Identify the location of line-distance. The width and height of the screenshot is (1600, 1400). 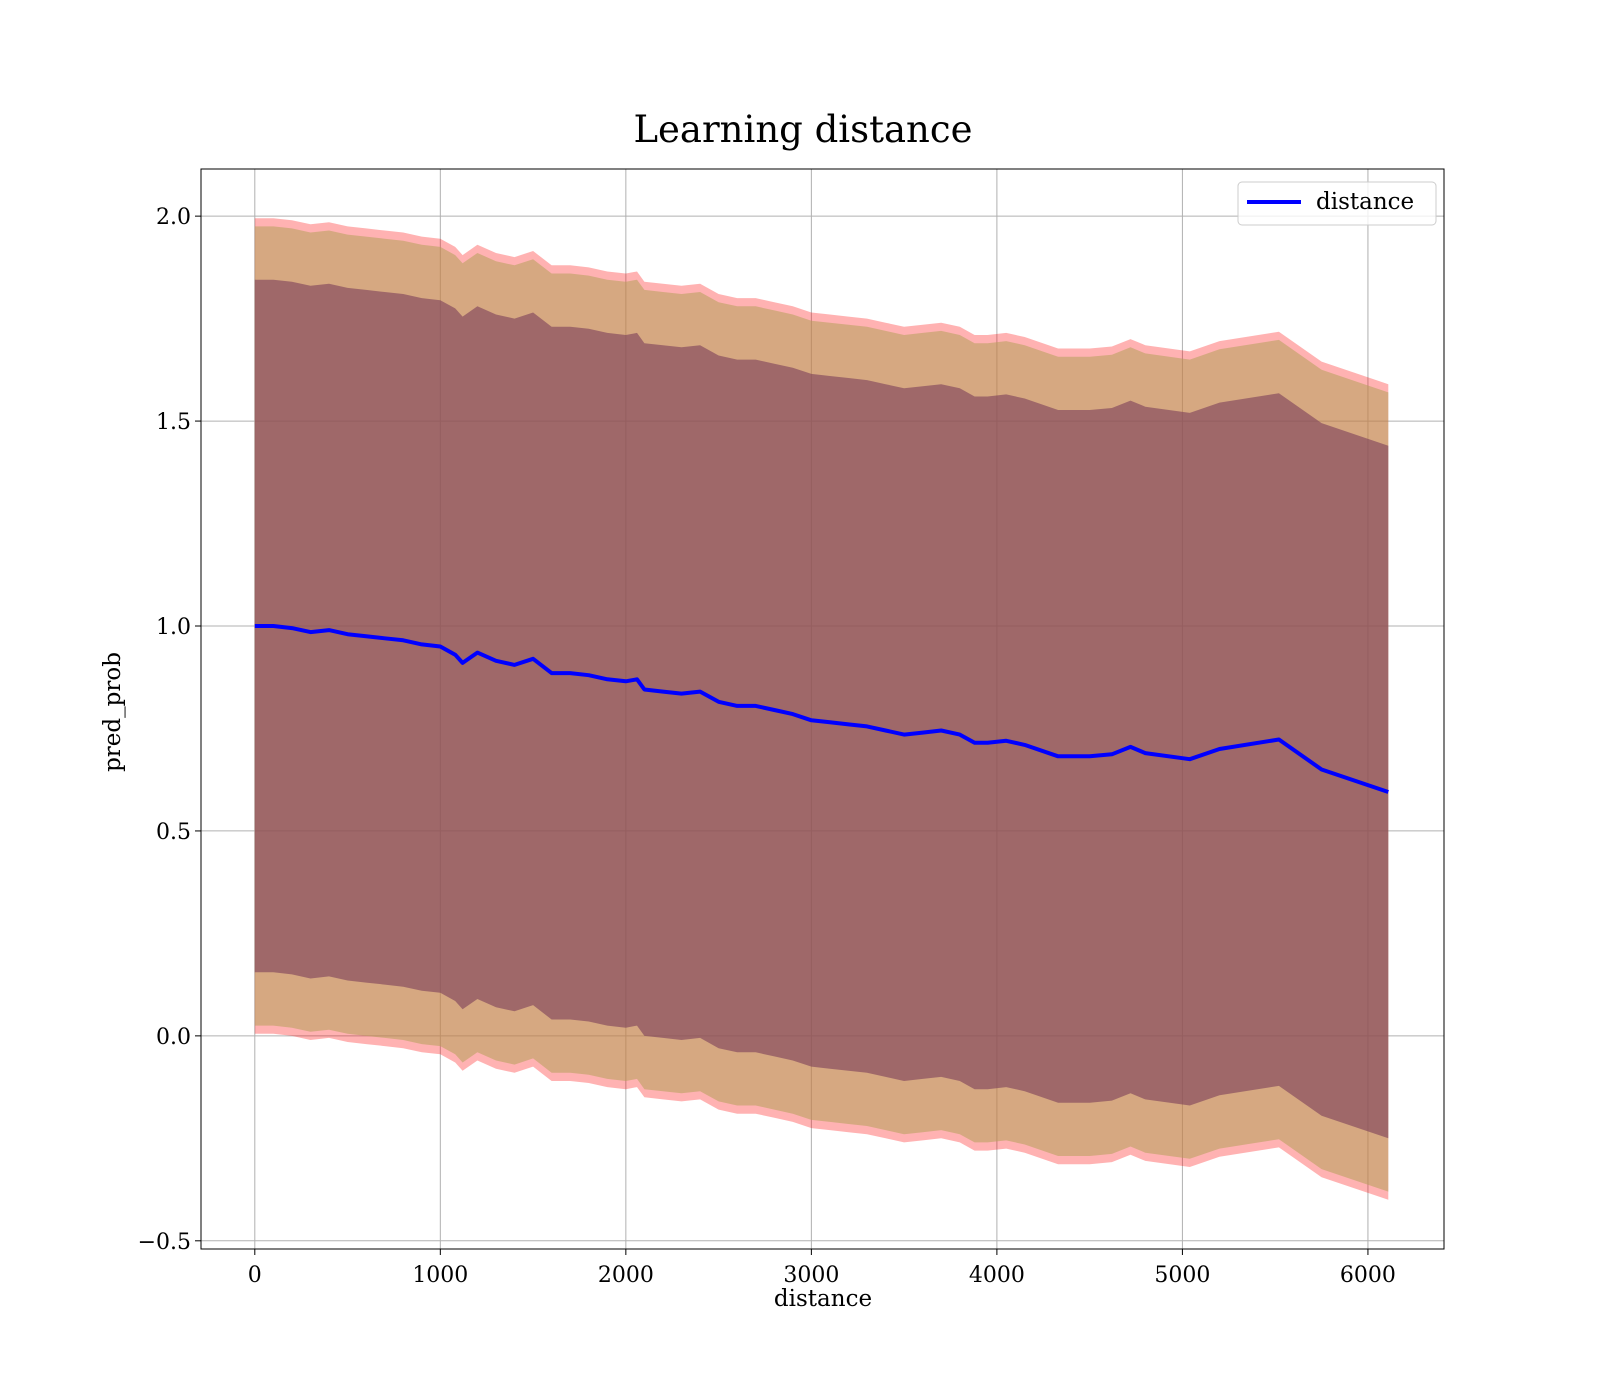
(821, 709).